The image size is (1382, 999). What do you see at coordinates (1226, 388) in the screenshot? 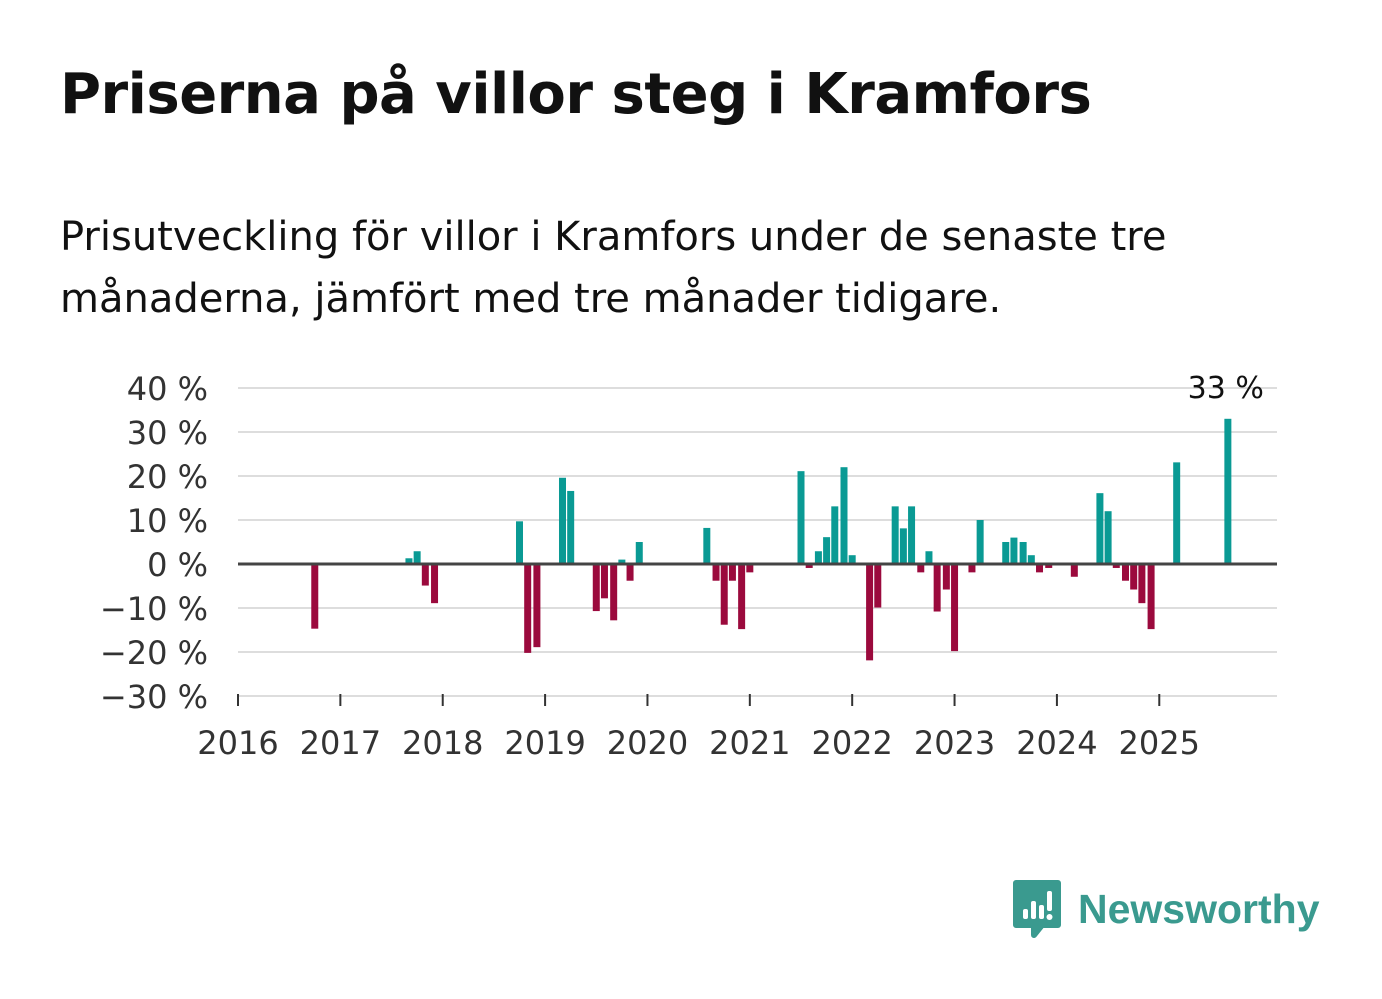
I see `last-value-annotation: 33 %` at bounding box center [1226, 388].